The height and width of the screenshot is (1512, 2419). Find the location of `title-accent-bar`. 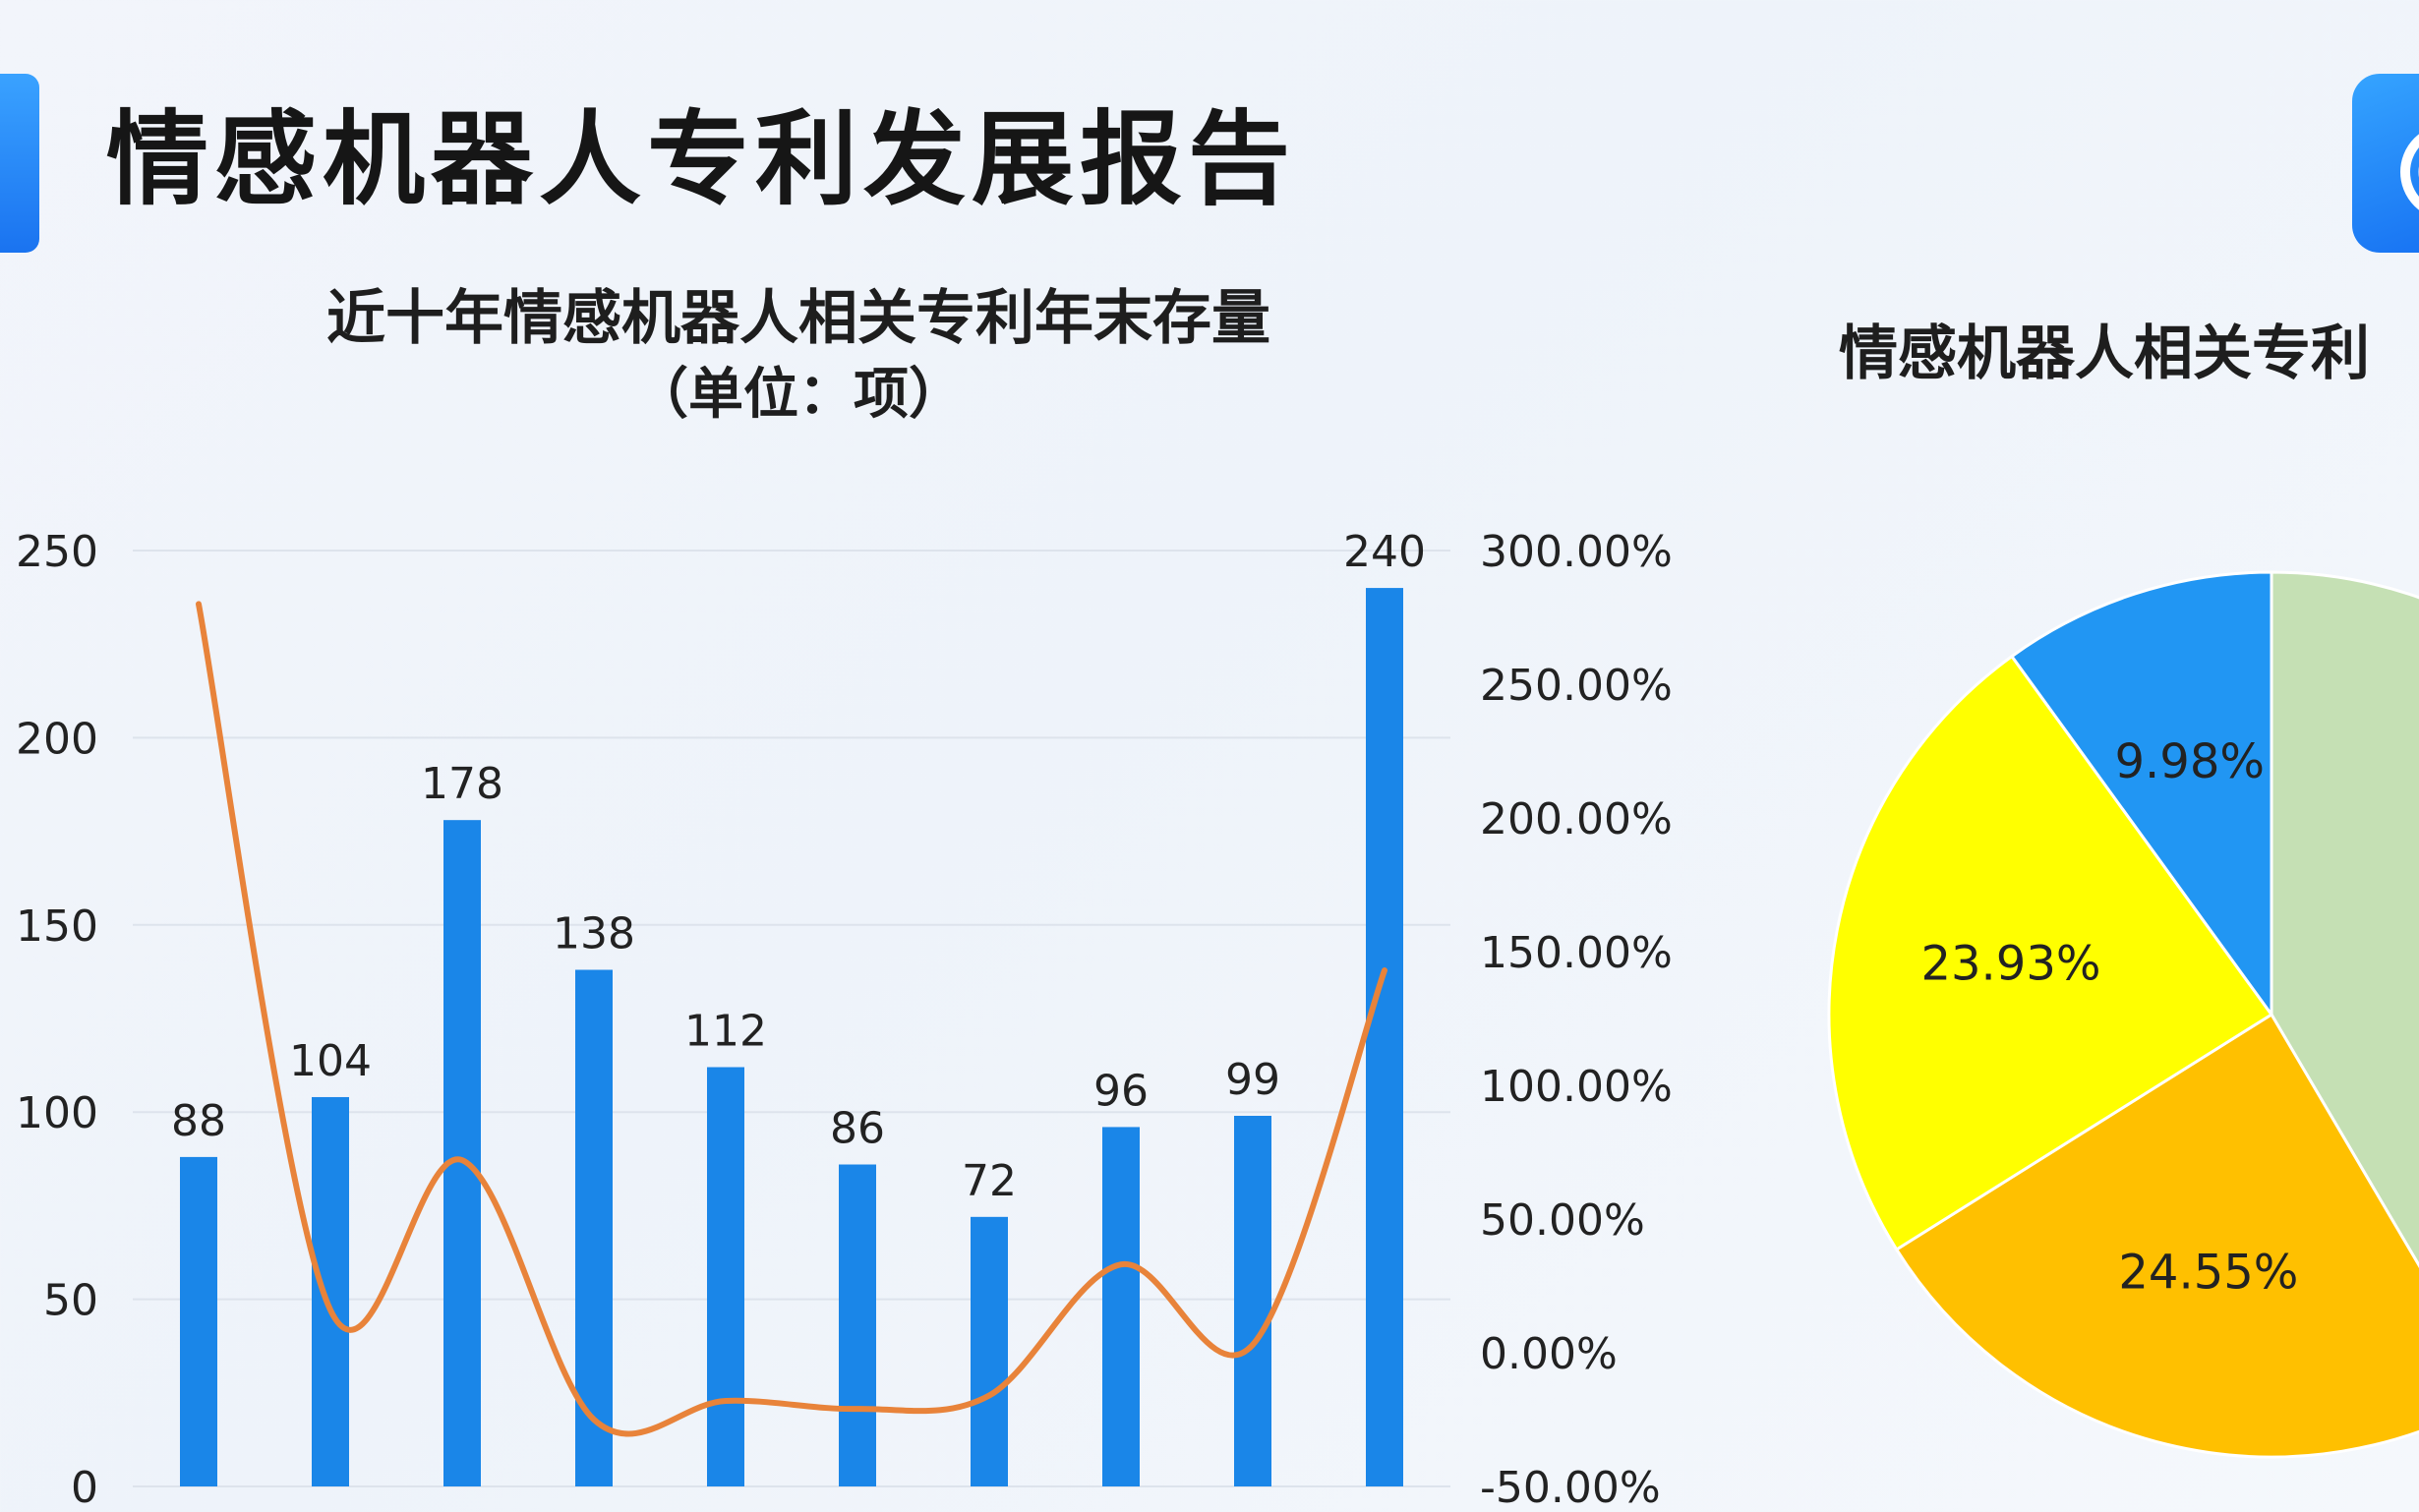

title-accent-bar is located at coordinates (19, 163).